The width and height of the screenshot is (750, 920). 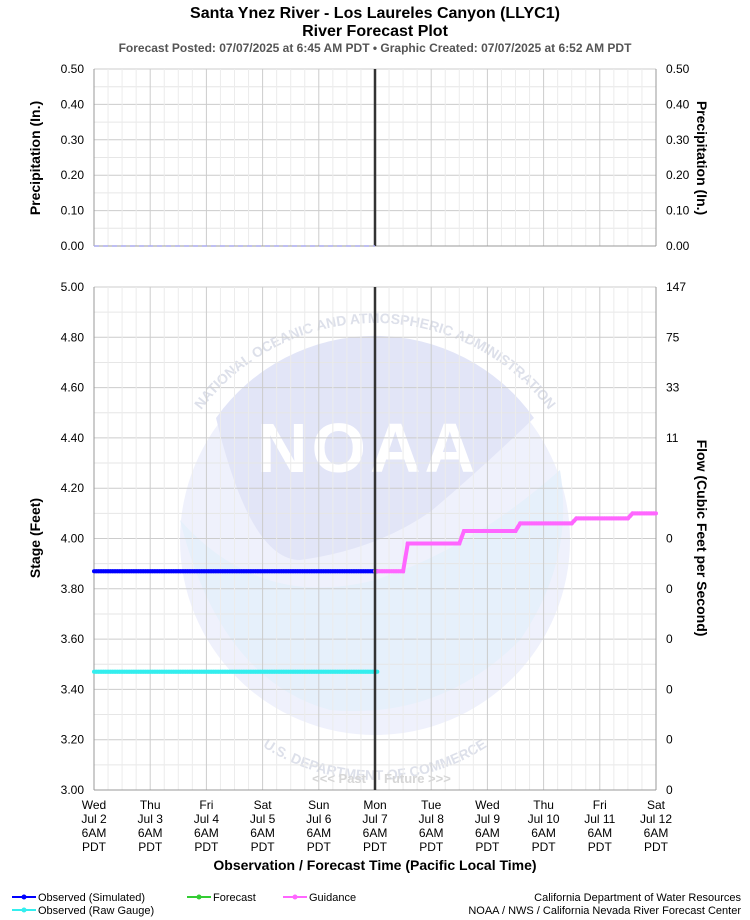 I want to click on y-tick-label: 4.60, so click(x=73, y=388).